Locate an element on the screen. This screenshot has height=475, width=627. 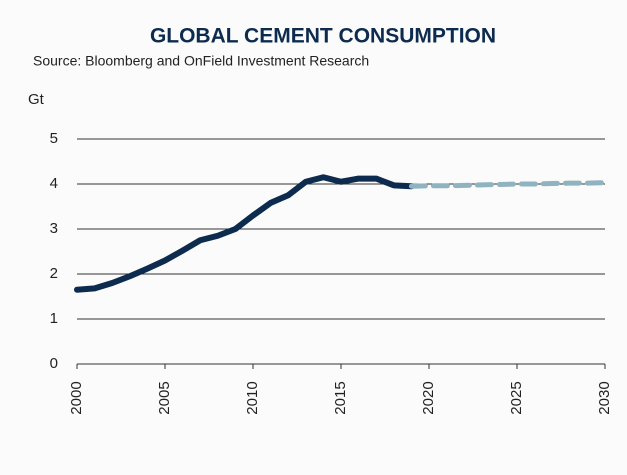
x-tick-label: 2015 is located at coordinates (340, 397).